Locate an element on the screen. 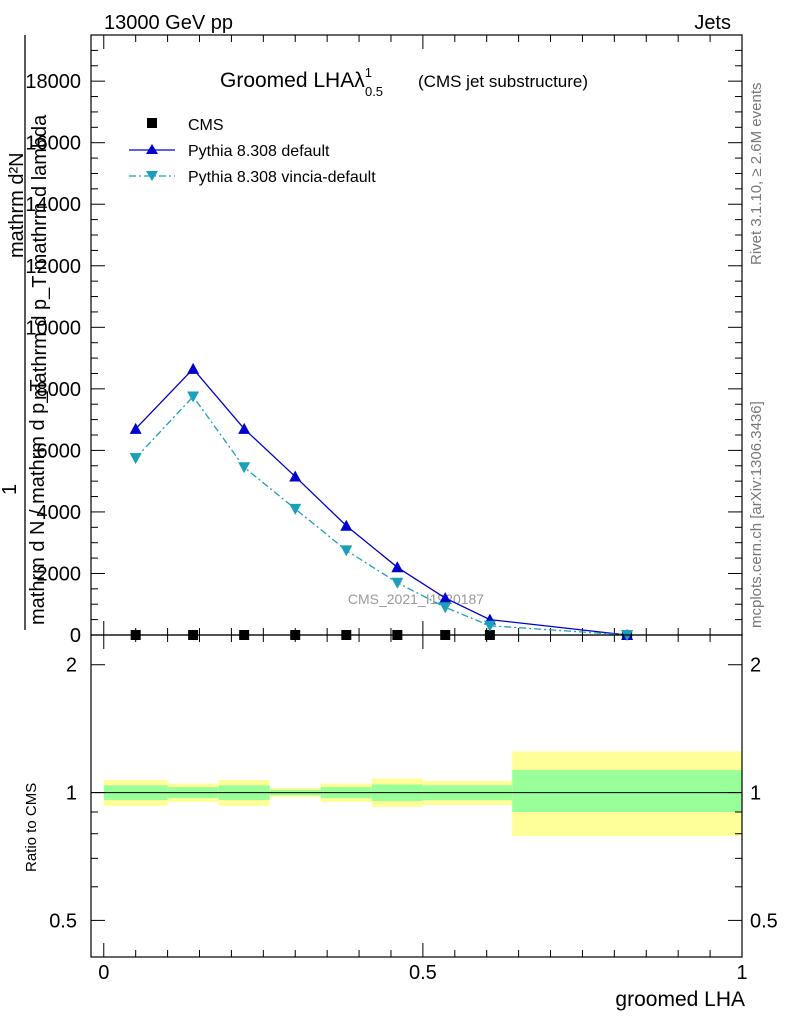 The width and height of the screenshot is (786, 1024). ratio-bands is located at coordinates (422, 794).